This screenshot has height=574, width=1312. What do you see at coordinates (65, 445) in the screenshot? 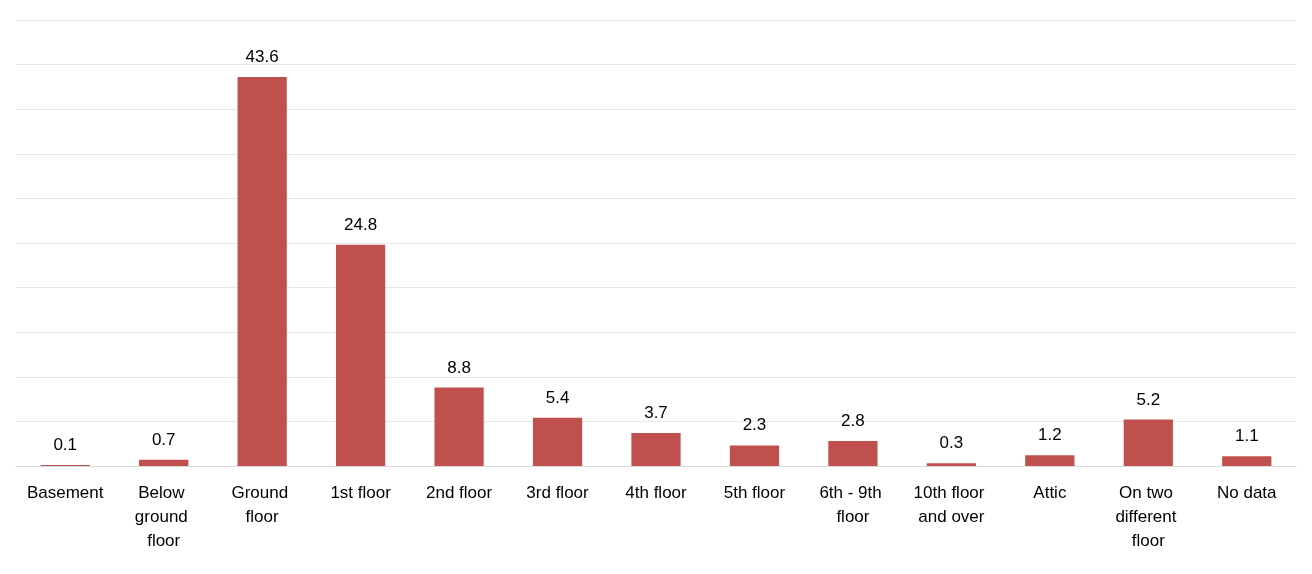
I see `data-label: 0.1` at bounding box center [65, 445].